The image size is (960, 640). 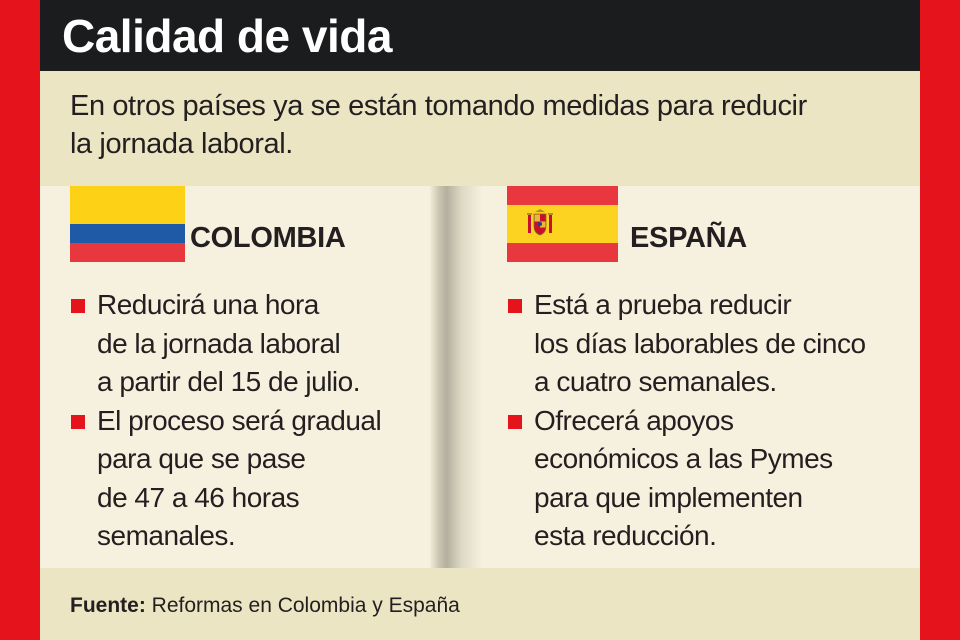 I want to click on bullet-line: de 47 a 46 horas, so click(x=198, y=497).